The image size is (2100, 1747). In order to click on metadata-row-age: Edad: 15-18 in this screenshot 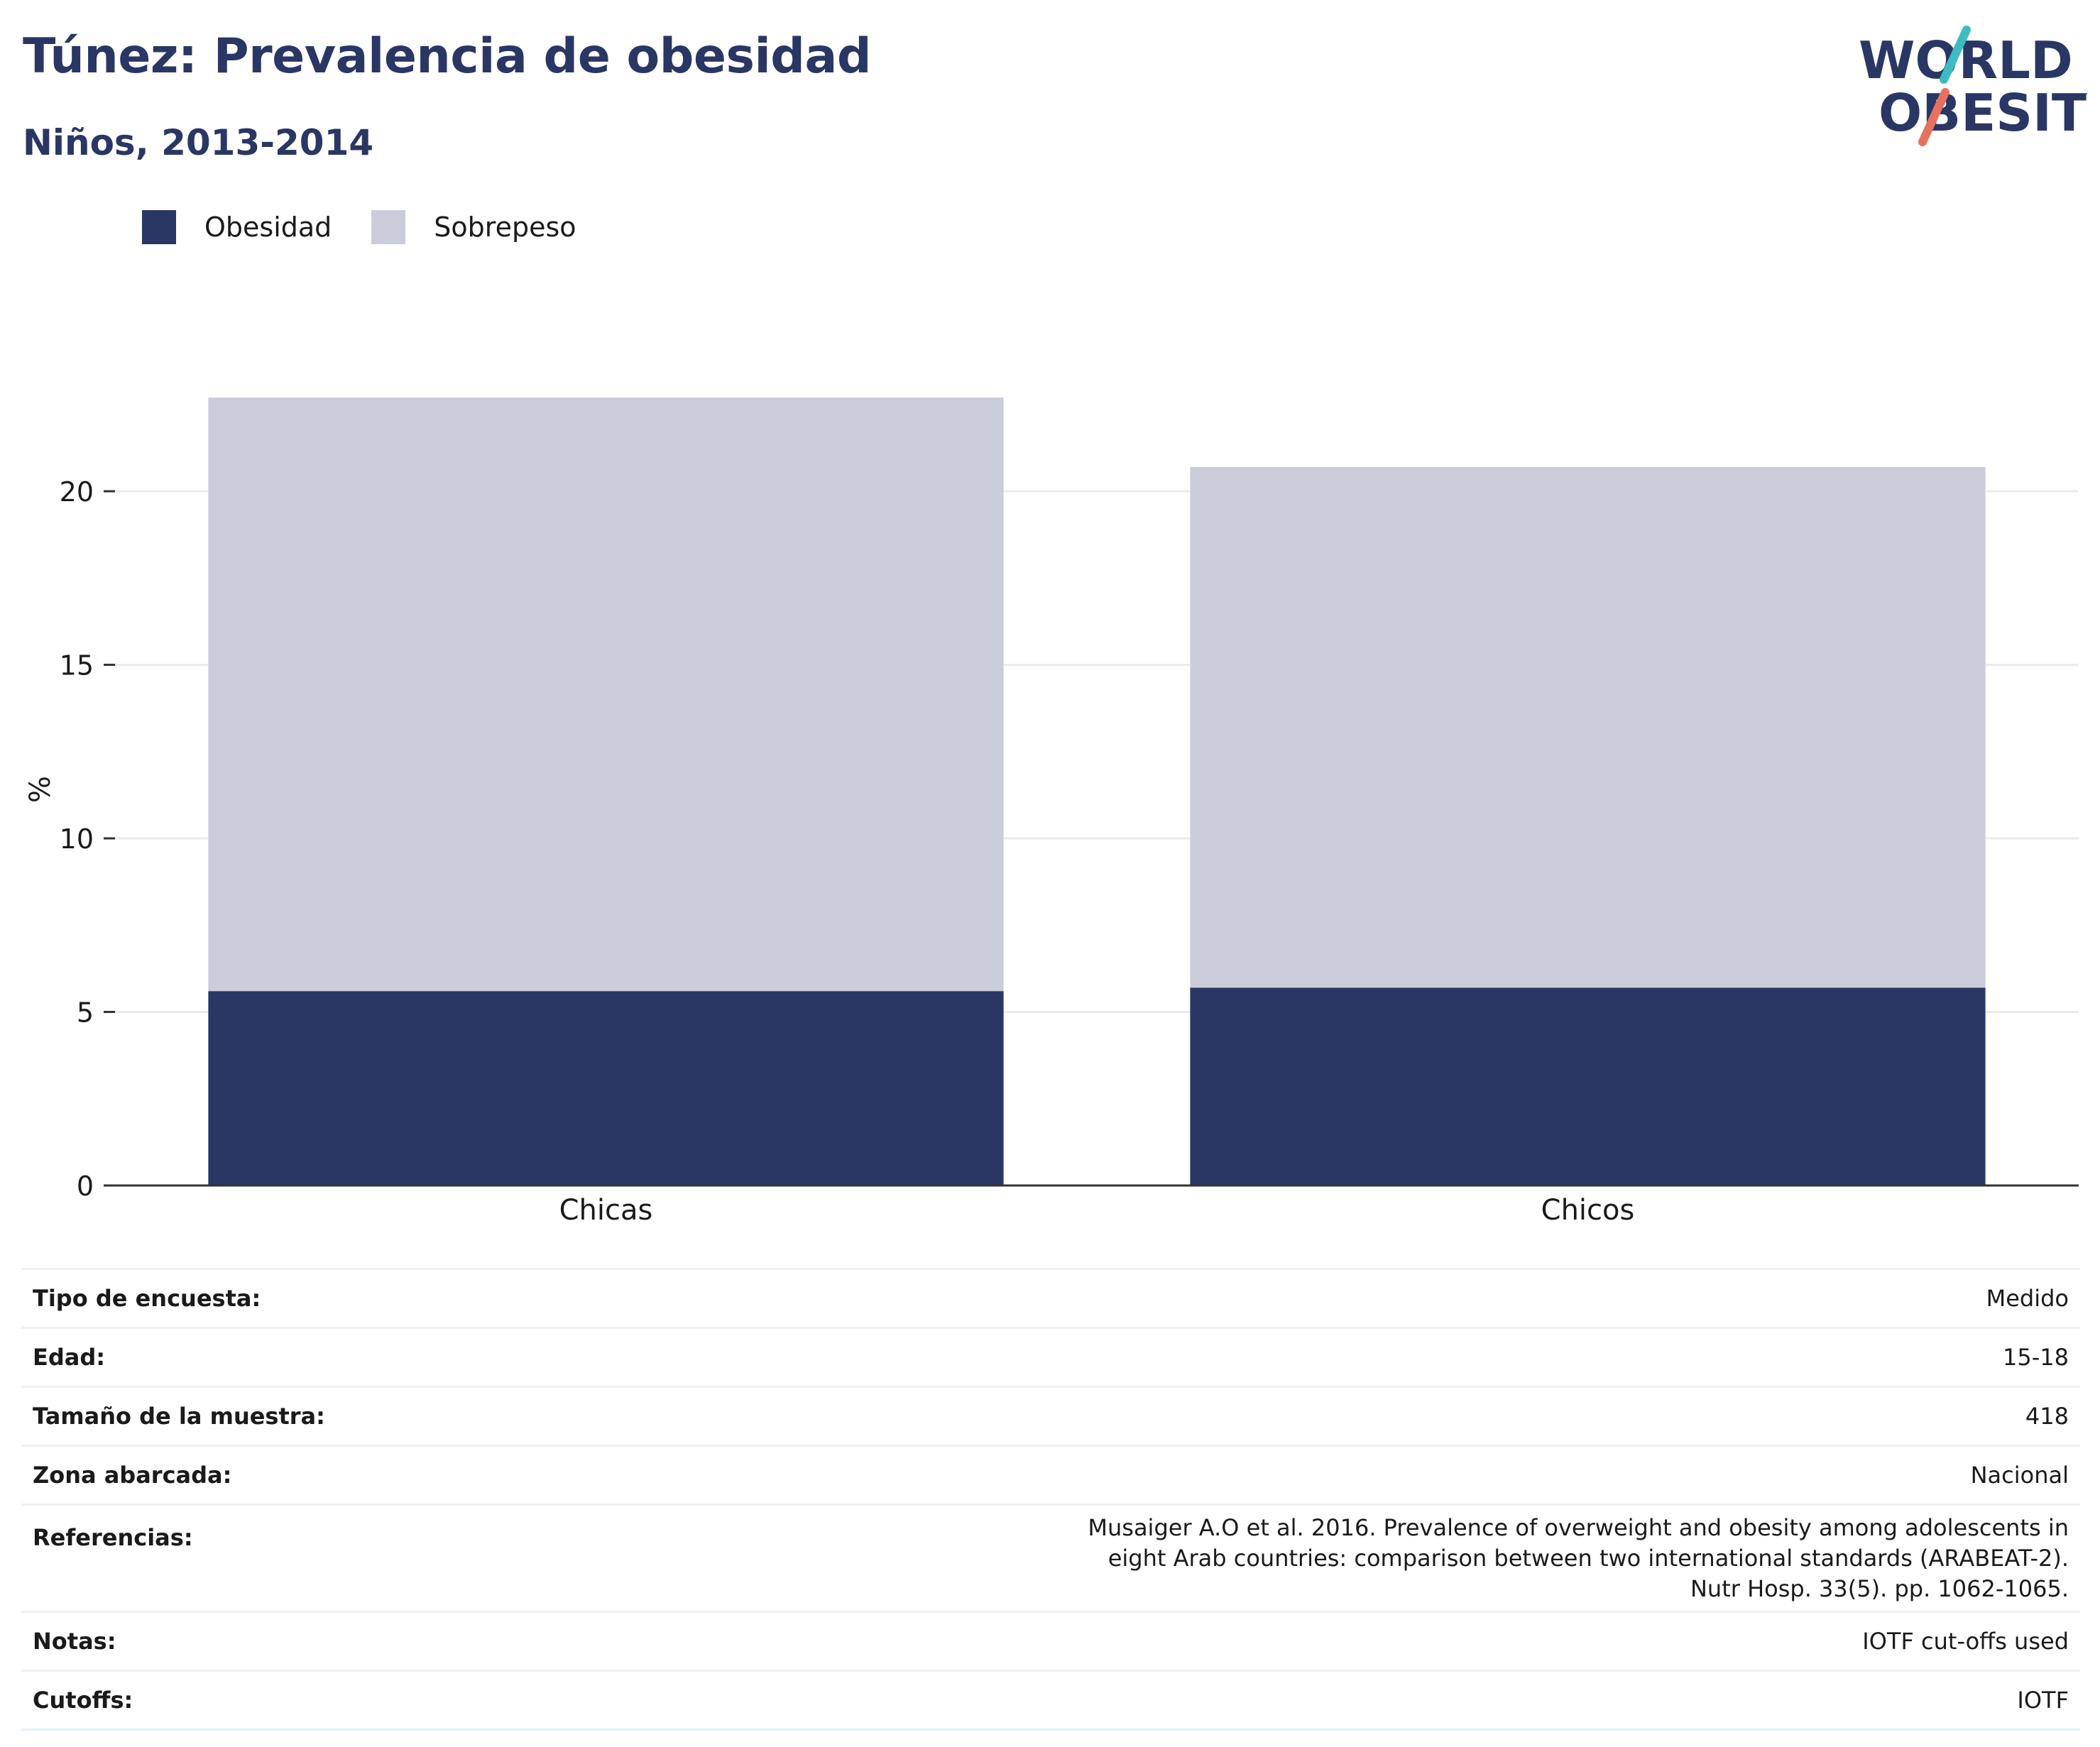, I will do `click(1050, 1357)`.